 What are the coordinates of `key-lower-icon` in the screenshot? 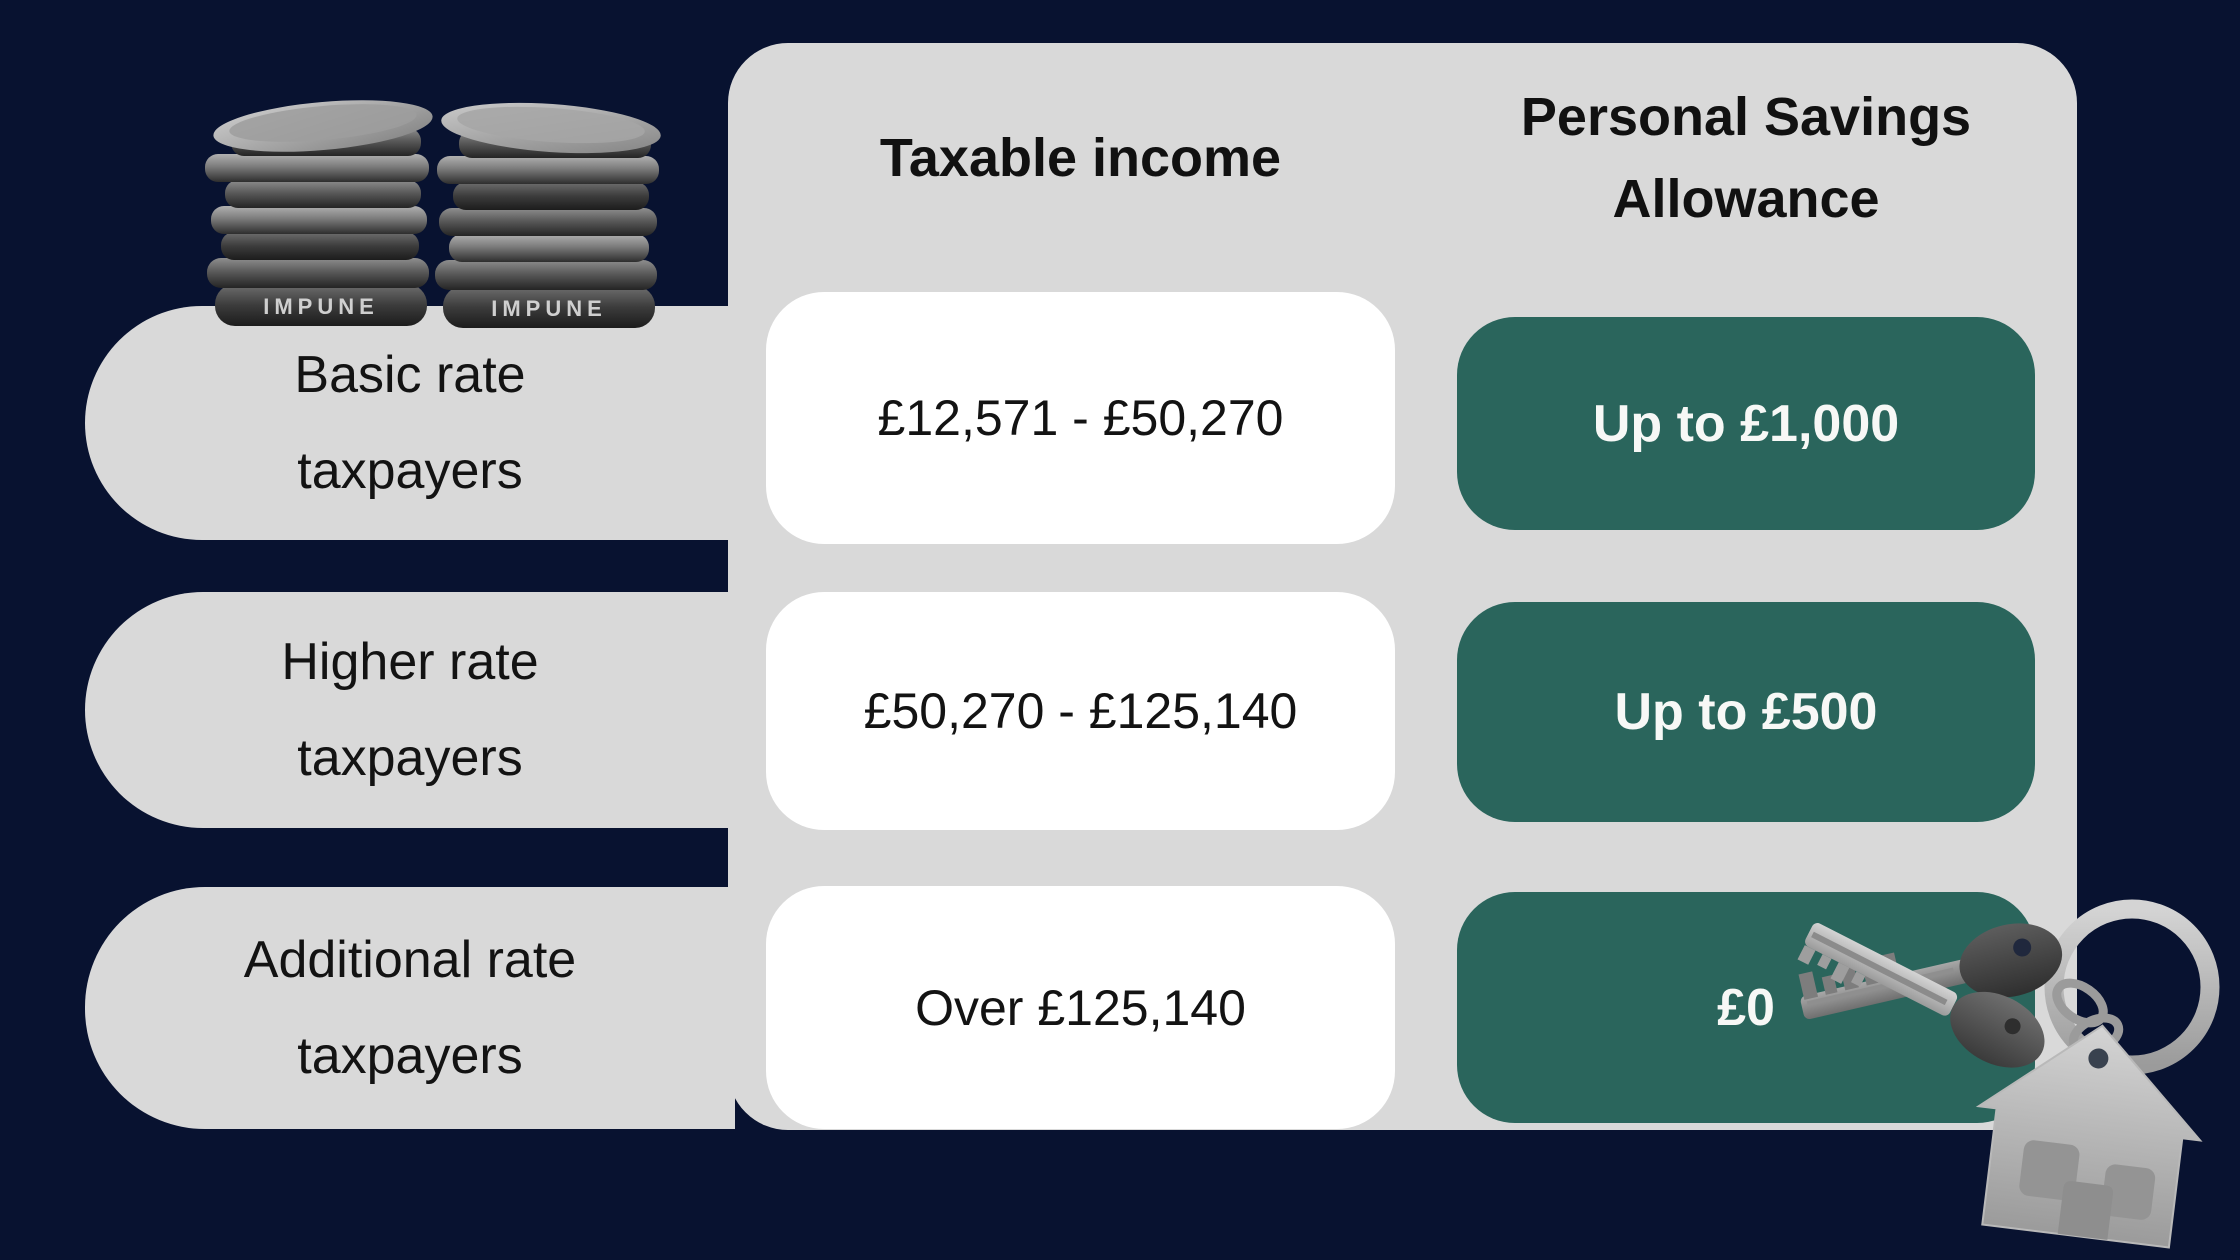 It's located at (1921, 995).